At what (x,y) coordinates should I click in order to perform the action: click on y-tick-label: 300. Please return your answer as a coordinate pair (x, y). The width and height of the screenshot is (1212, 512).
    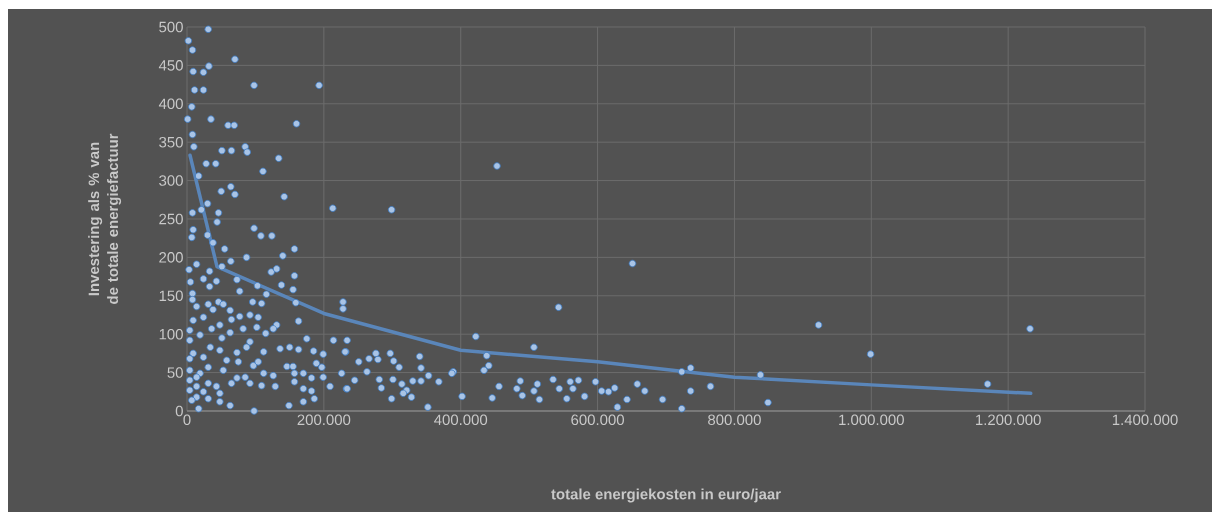
    Looking at the image, I should click on (171, 180).